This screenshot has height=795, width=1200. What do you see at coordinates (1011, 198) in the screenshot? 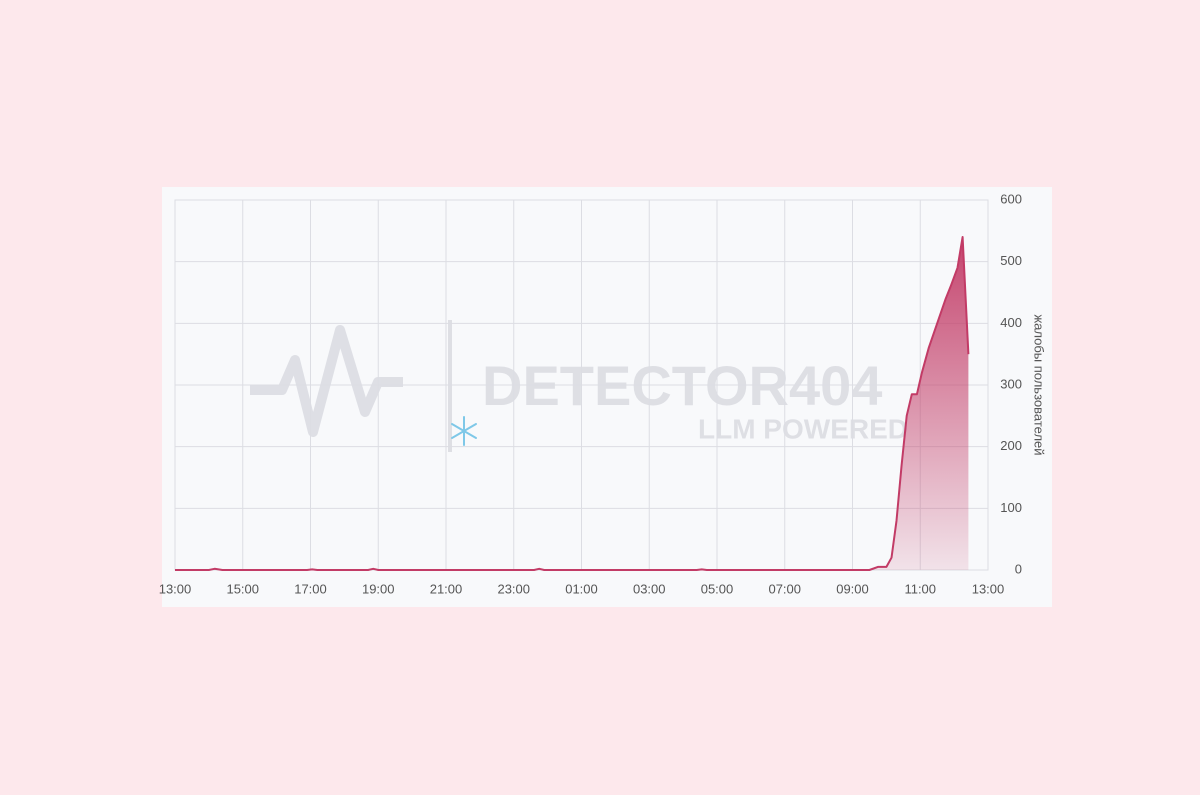
I see `y-tick-label: 600` at bounding box center [1011, 198].